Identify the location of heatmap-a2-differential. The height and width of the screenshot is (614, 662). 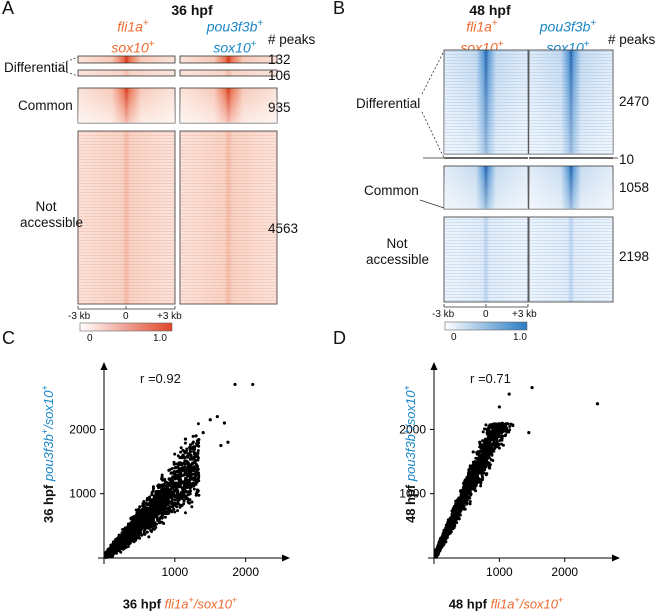
(228, 59).